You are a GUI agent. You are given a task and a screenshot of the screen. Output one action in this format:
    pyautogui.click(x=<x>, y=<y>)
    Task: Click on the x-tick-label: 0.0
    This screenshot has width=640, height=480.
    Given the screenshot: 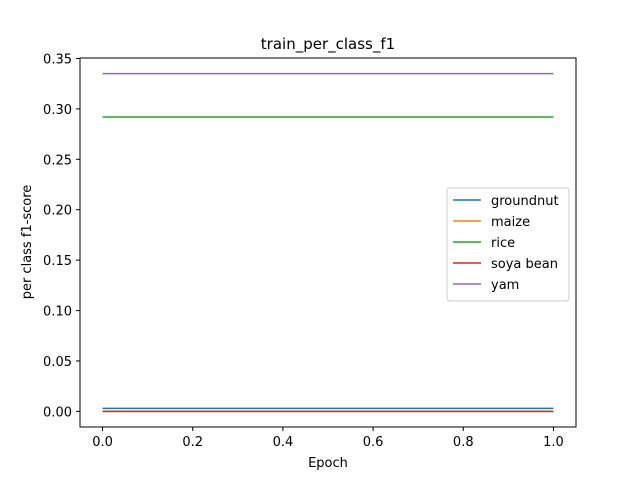 What is the action you would take?
    pyautogui.click(x=102, y=442)
    